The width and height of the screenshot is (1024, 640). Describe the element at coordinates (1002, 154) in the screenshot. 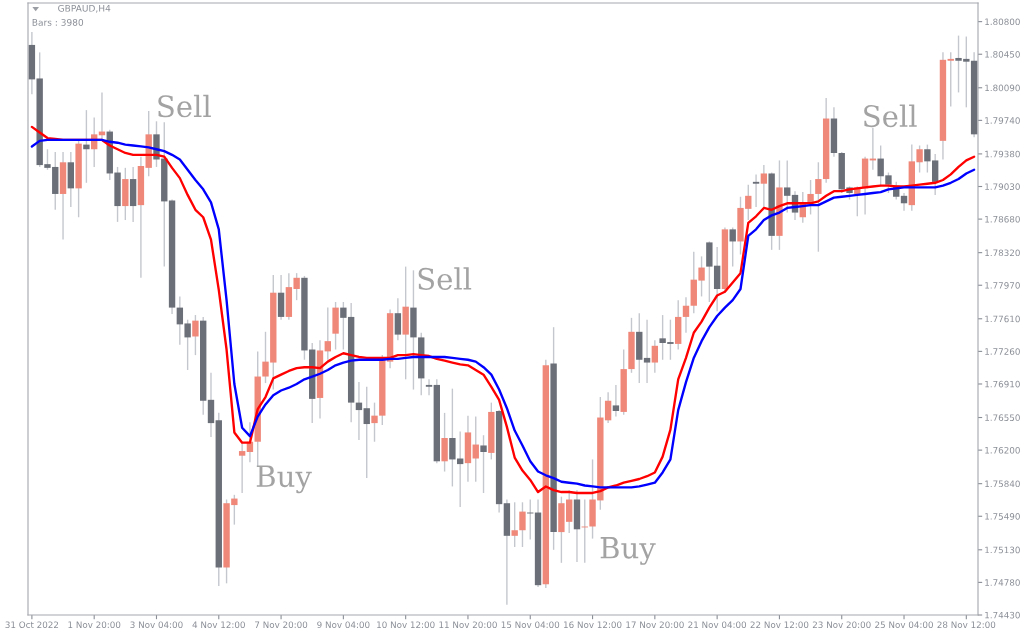

I see `y-tick-label: 1.79380` at that location.